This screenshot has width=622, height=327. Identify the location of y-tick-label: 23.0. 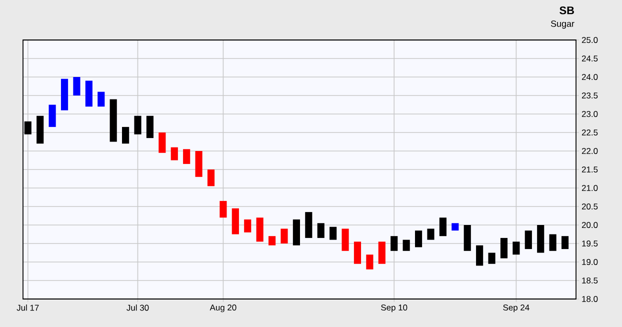
(590, 114).